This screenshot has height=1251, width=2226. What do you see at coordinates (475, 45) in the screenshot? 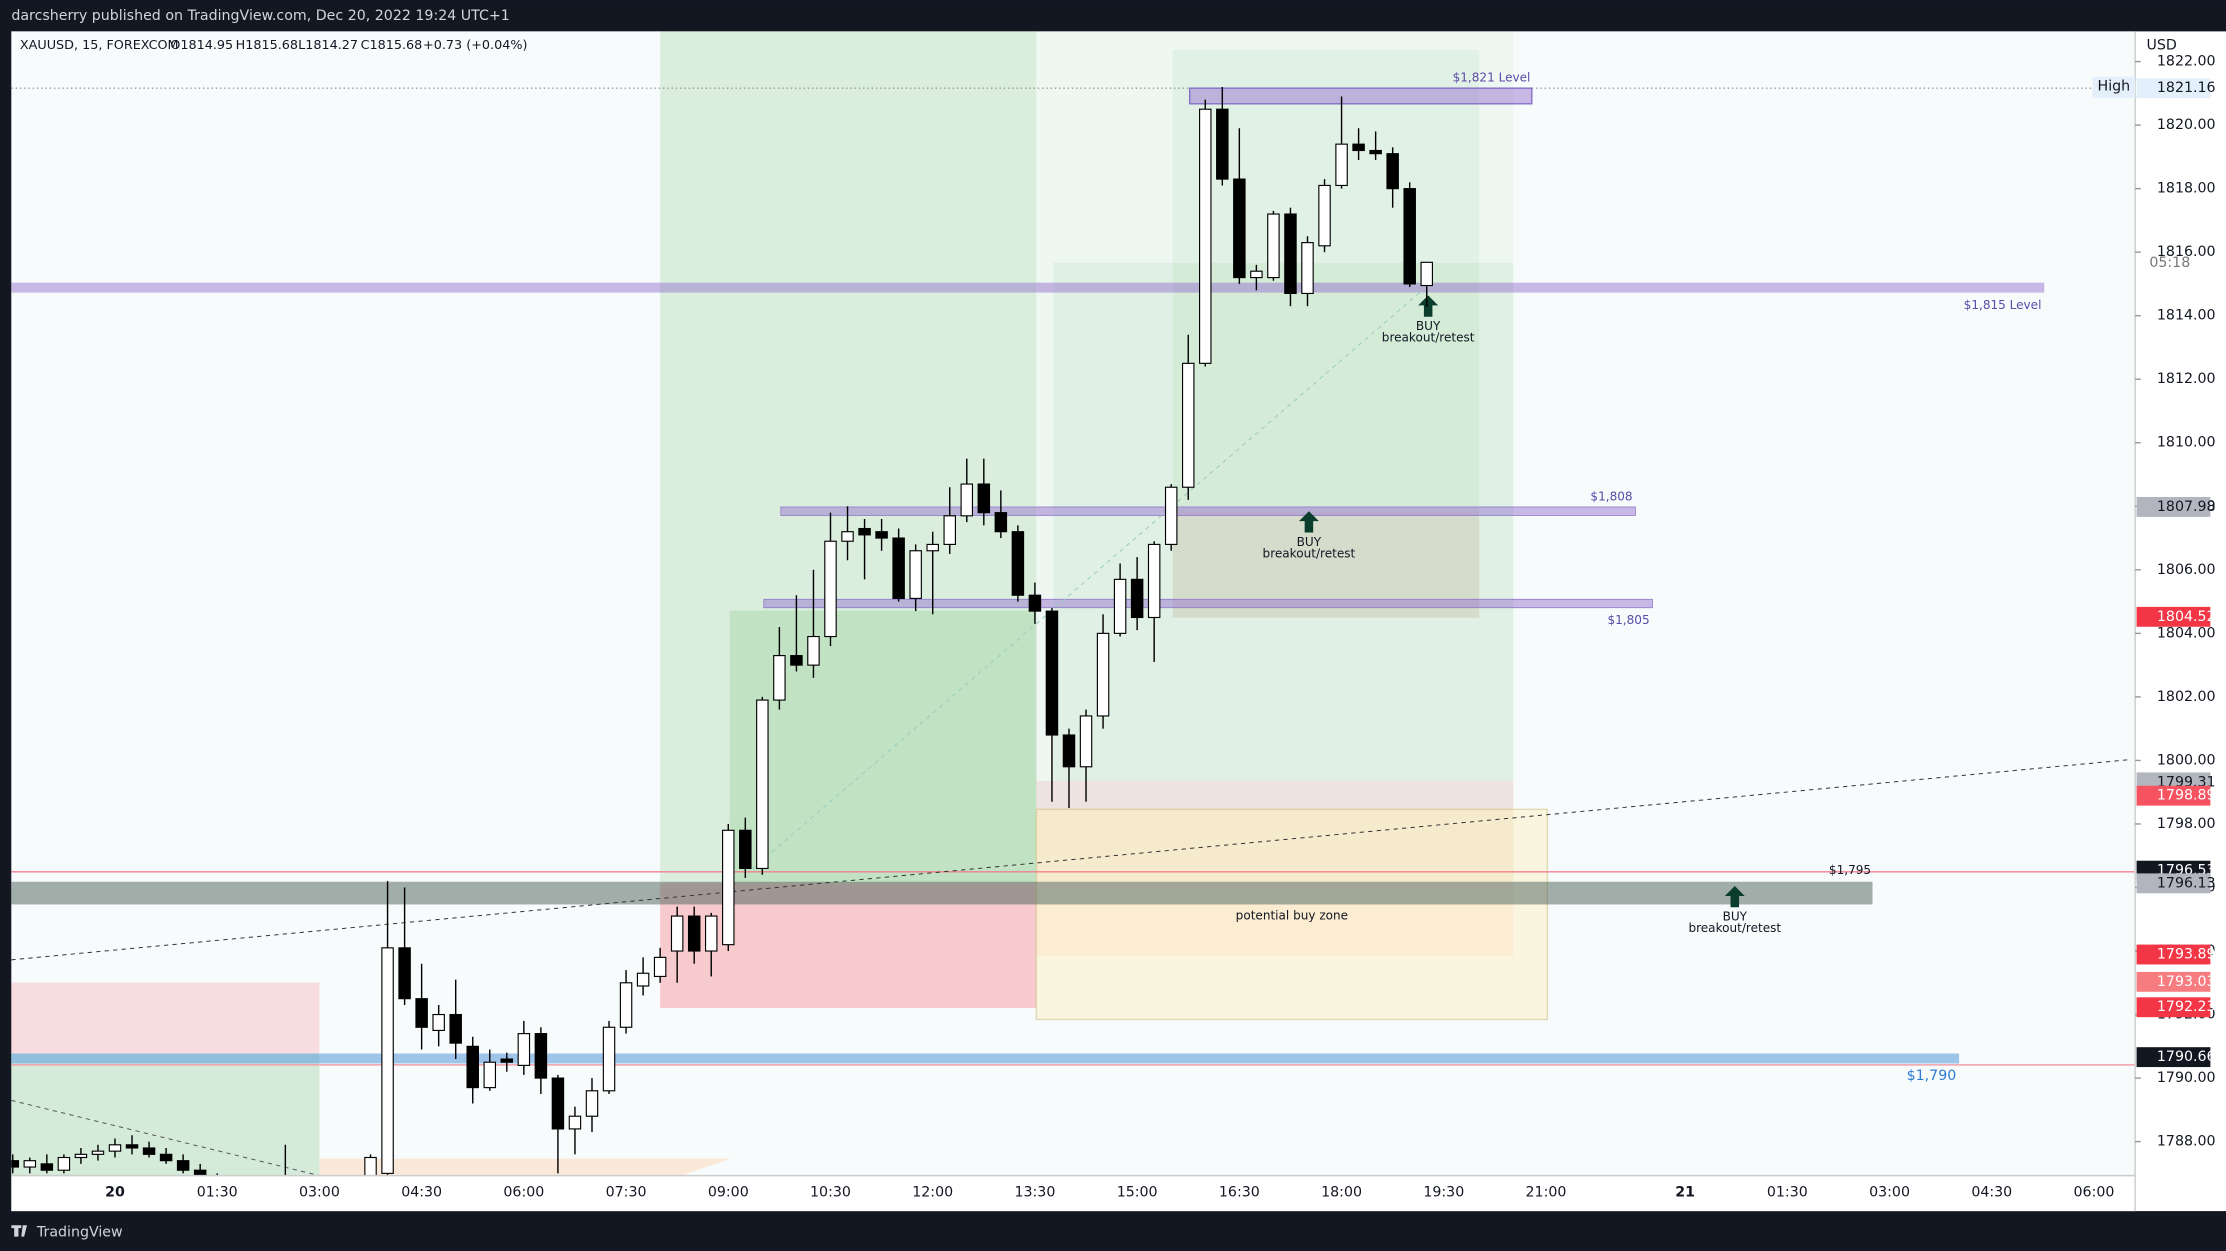
I see `ohlc: +0.73 (+0.04%)` at bounding box center [475, 45].